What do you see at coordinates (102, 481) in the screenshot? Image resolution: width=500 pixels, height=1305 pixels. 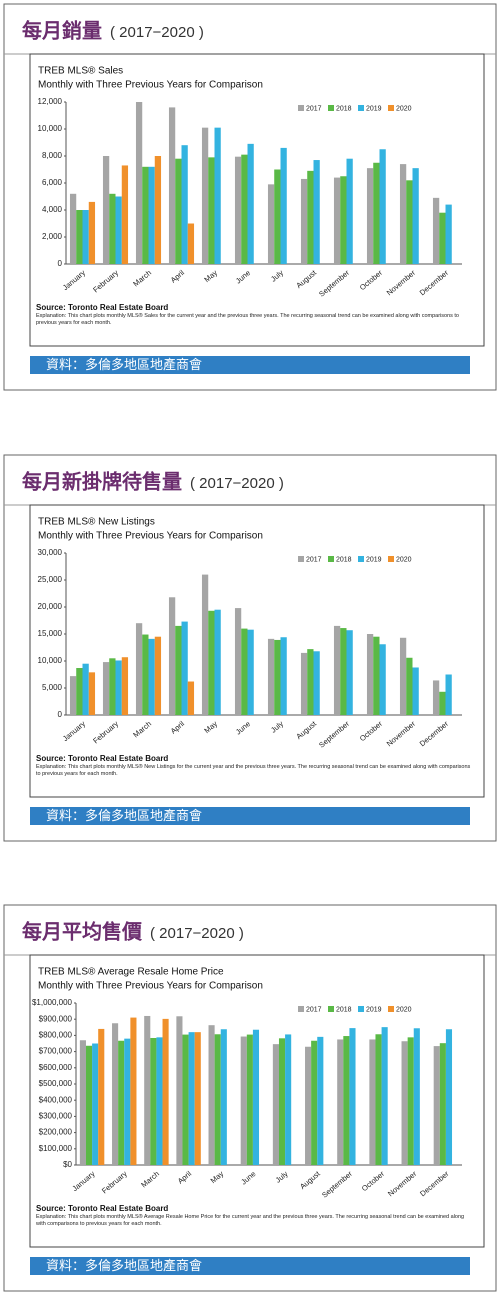 I see `panel-heading: 每月新掛牌待售量` at bounding box center [102, 481].